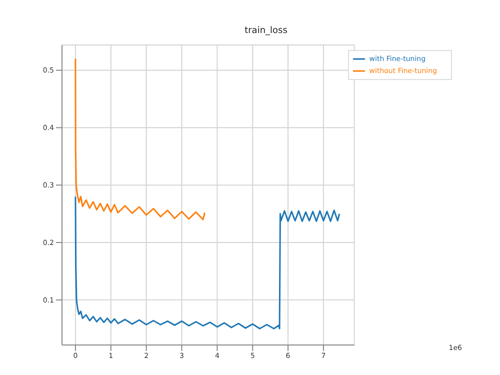 Image resolution: width=500 pixels, height=375 pixels. What do you see at coordinates (266, 31) in the screenshot?
I see `chart-title: train_loss` at bounding box center [266, 31].